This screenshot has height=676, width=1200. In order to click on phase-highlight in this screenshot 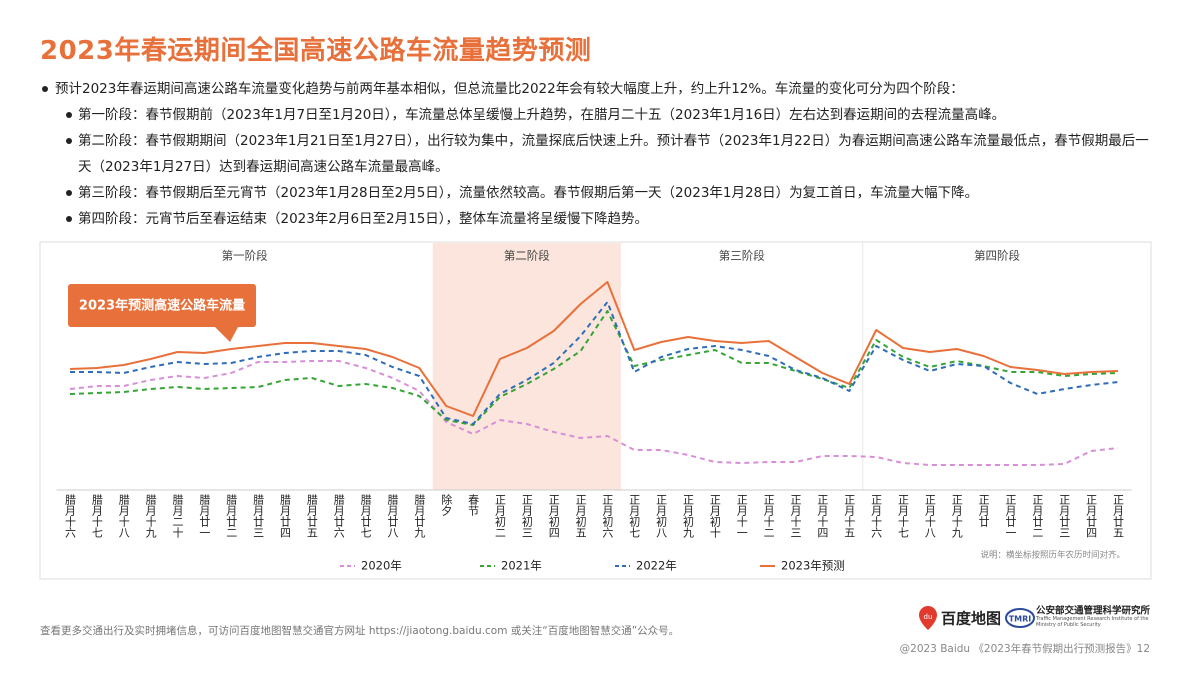, I will do `click(526, 366)`.